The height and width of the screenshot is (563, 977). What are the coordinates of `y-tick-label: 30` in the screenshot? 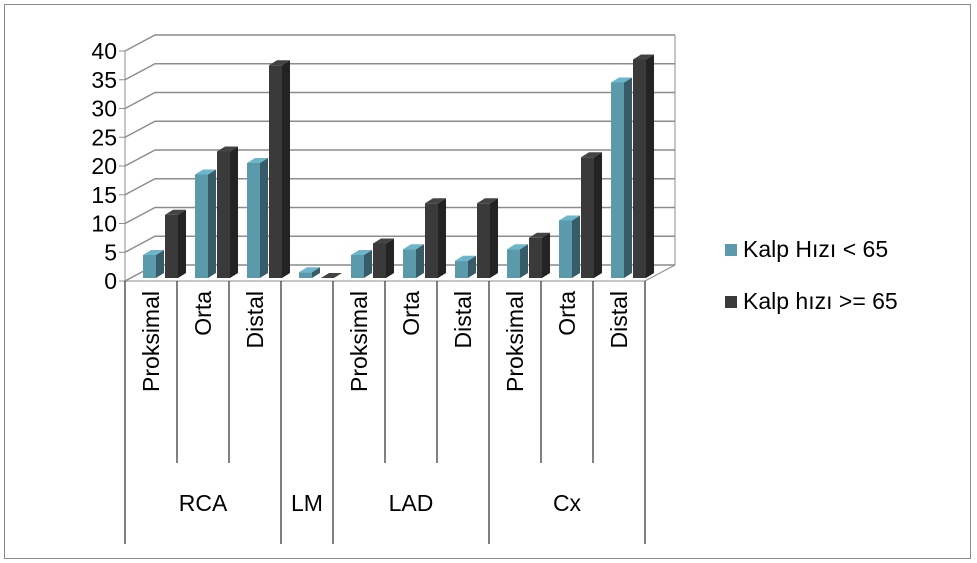 It's located at (104, 109).